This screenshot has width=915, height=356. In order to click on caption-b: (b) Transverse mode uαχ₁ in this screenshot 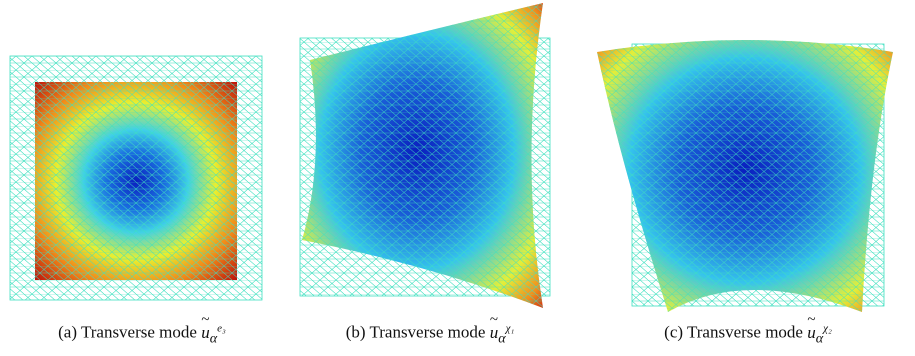, I will do `click(430, 329)`.